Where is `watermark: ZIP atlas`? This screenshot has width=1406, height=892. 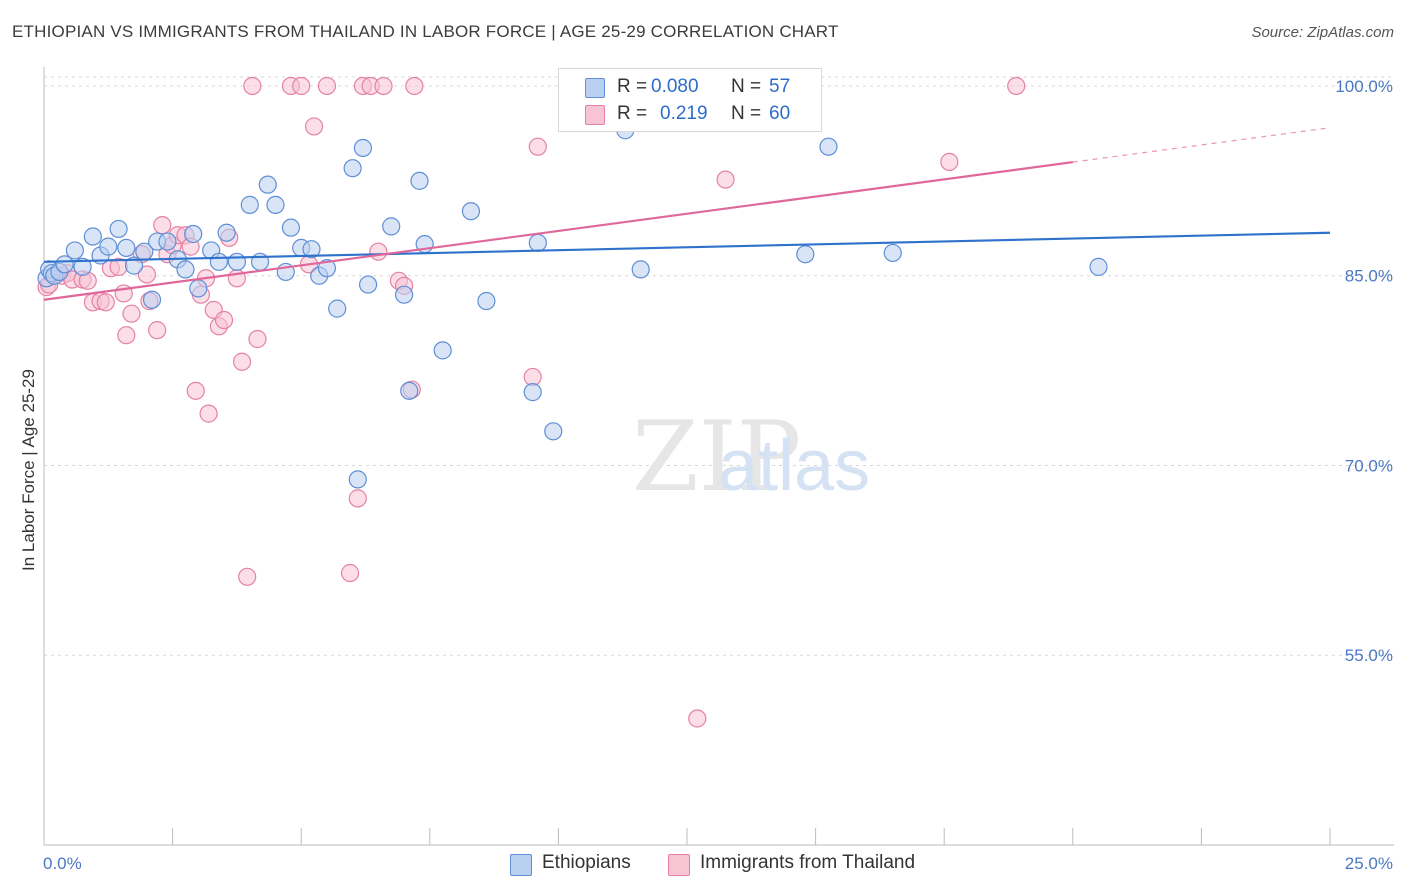
watermark: ZIP atlas is located at coordinates (751, 457).